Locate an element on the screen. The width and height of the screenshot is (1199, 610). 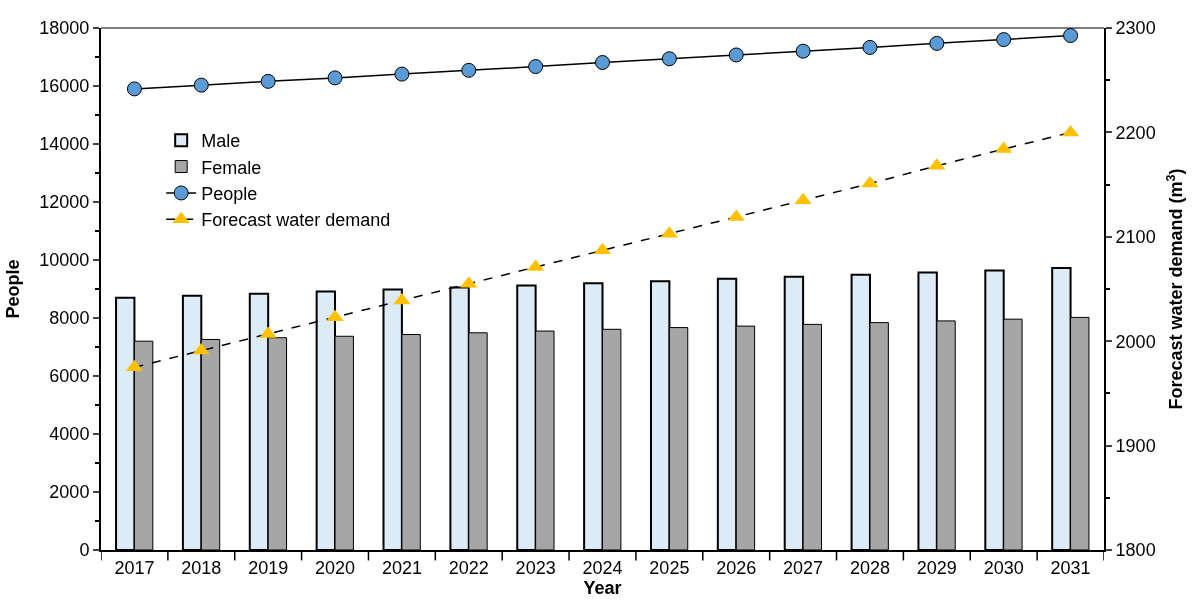
legend-label: Male is located at coordinates (221, 141).